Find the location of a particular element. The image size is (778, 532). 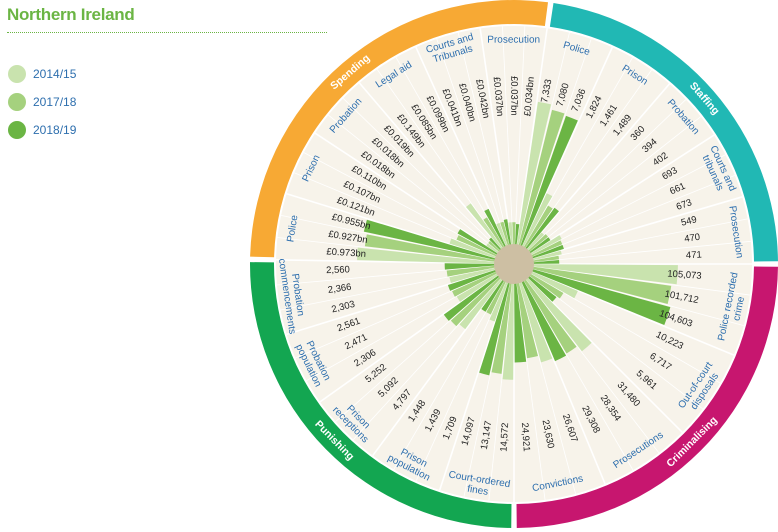

legend-item: 2017/18 is located at coordinates (42, 102).